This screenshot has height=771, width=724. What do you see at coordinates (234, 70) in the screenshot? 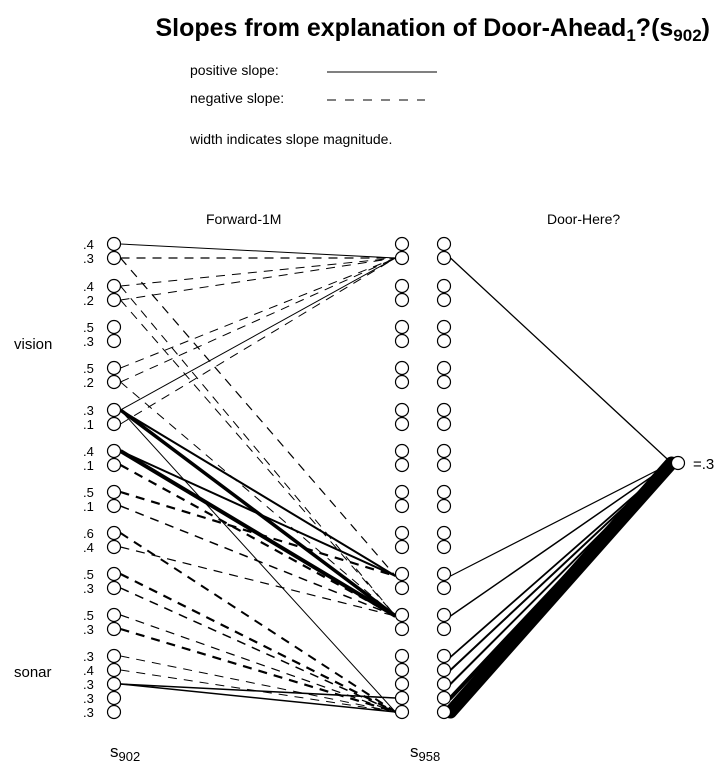
I see `legend-positive-label: positive slope:` at bounding box center [234, 70].